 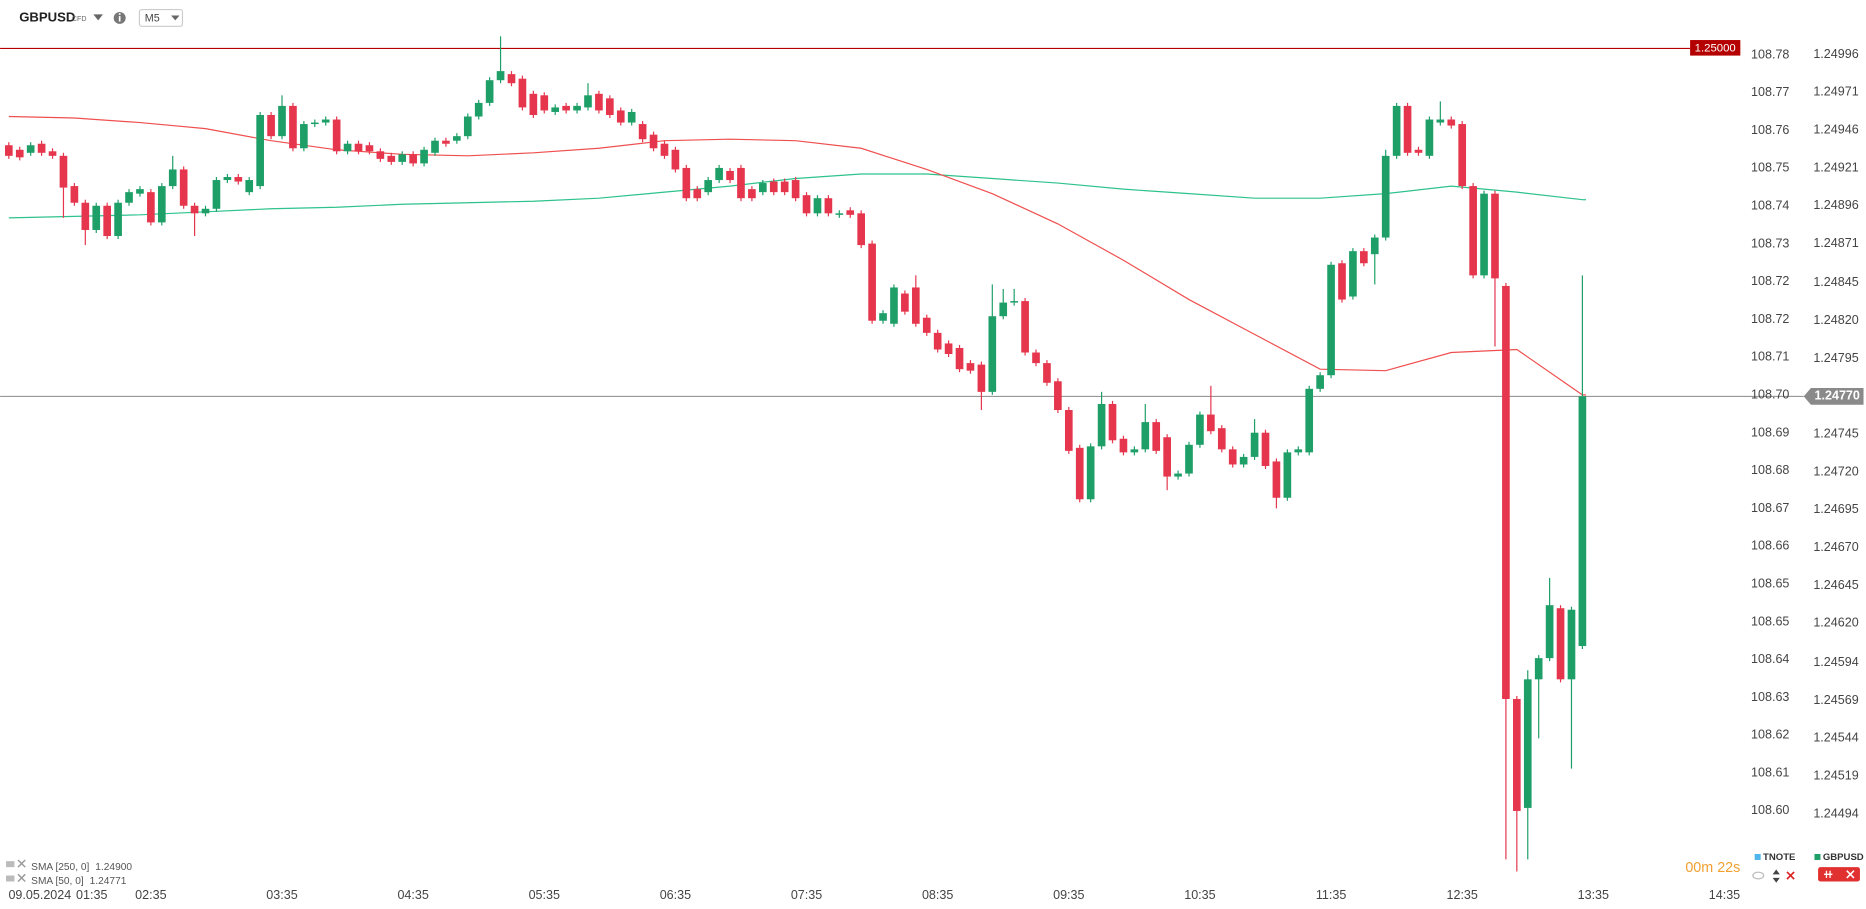 I want to click on x-tick-label: 12:35, so click(x=1461, y=895).